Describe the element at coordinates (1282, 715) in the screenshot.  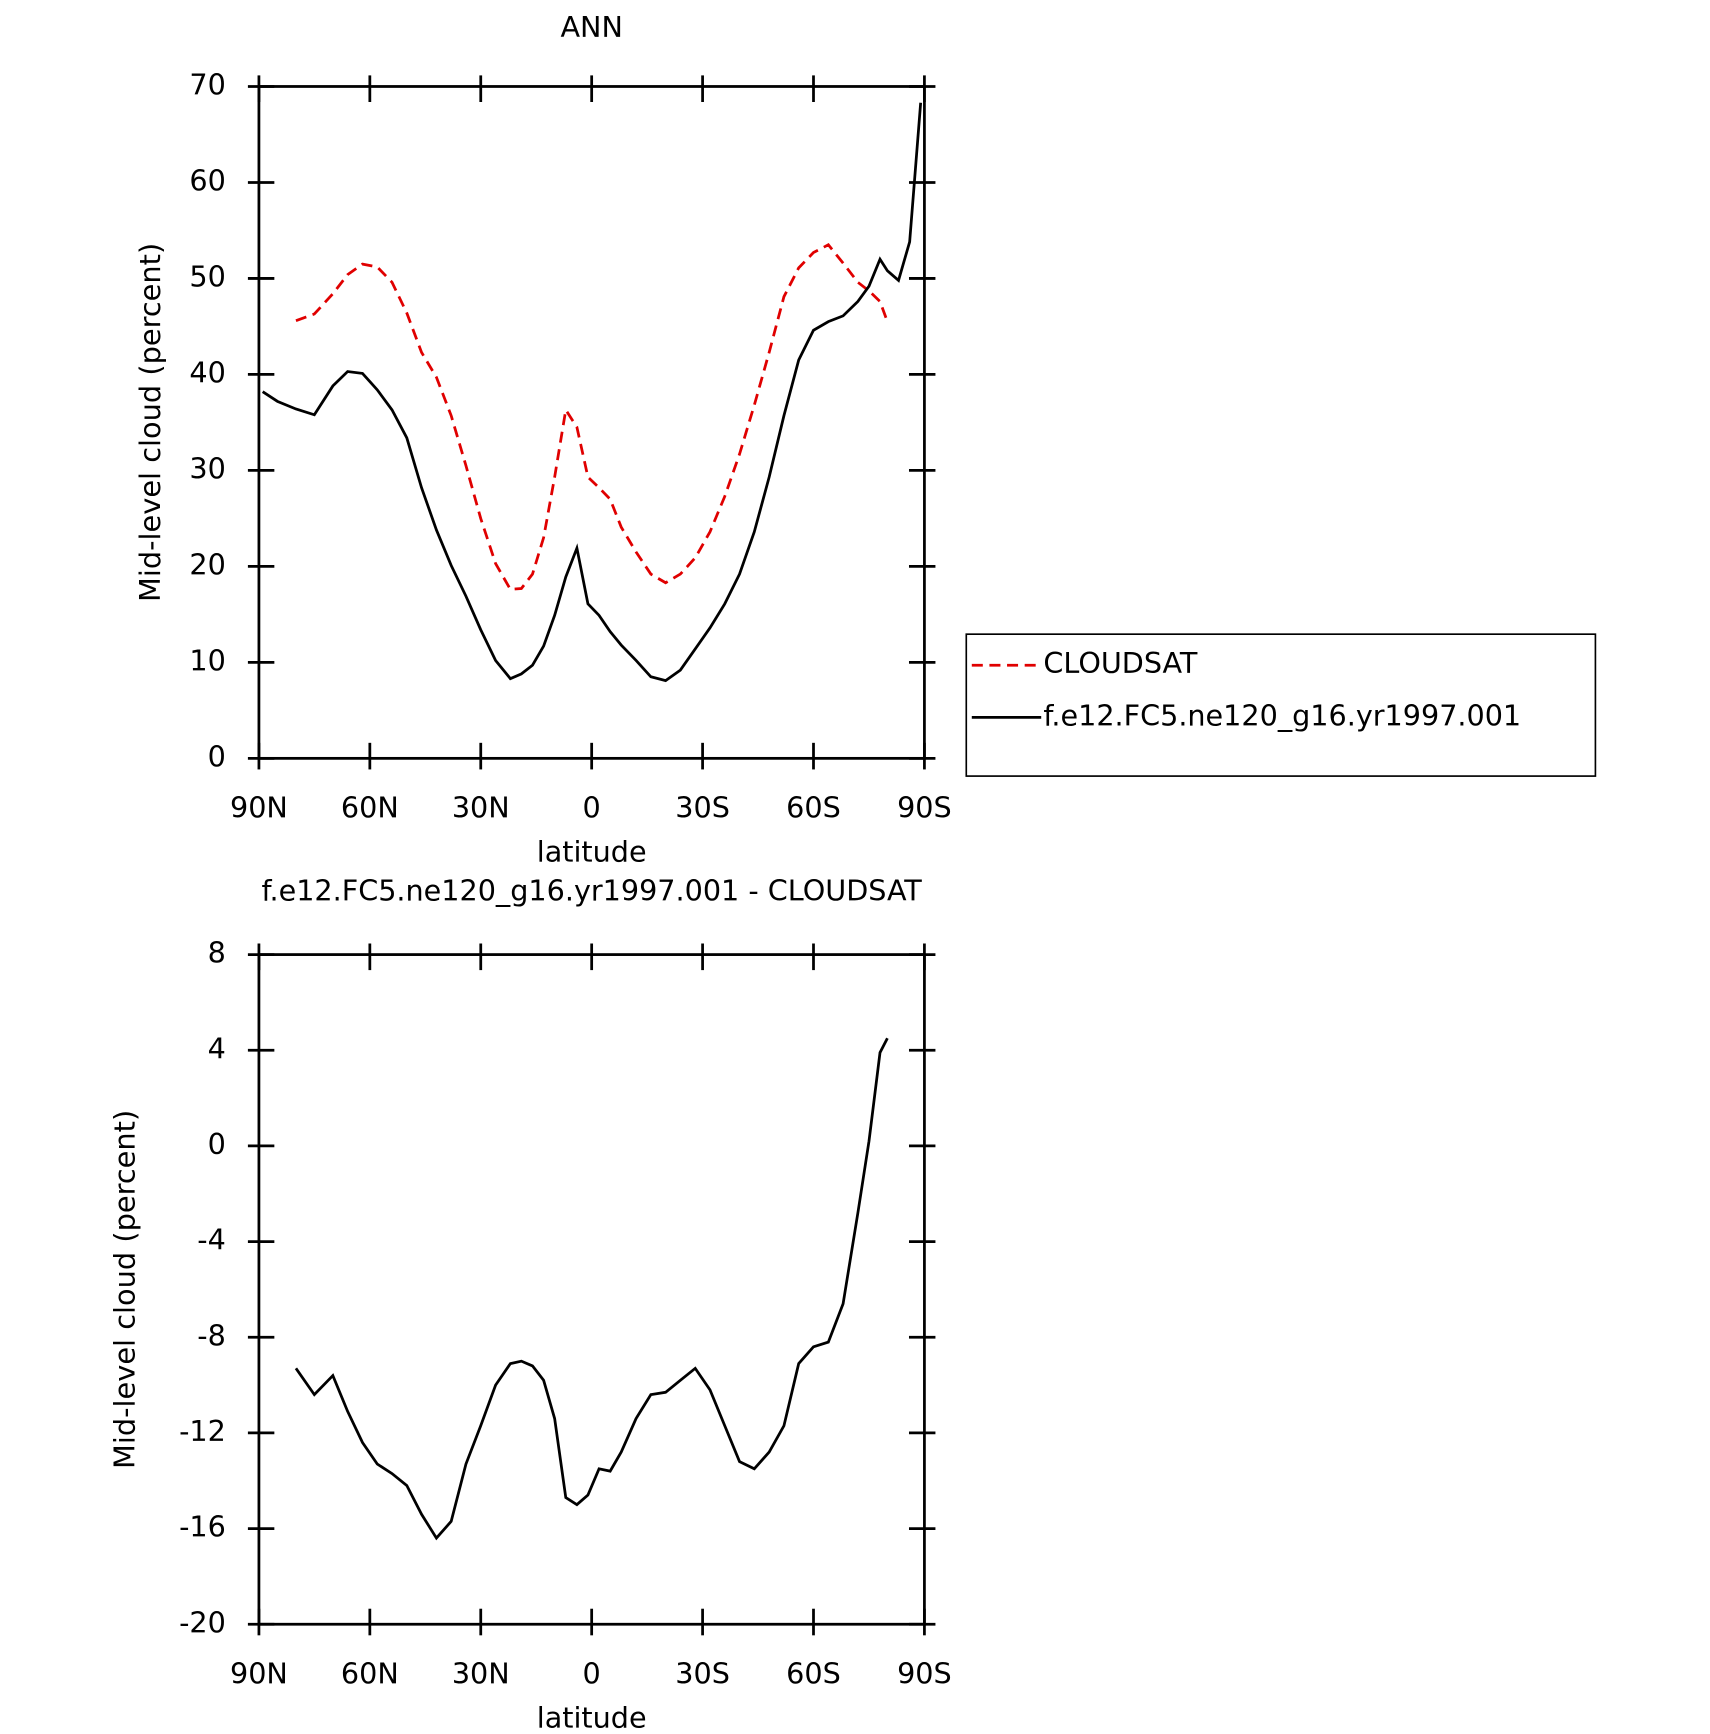
I see `legend-label: f.e12.FC5.ne120_g16.yr1997.001` at that location.